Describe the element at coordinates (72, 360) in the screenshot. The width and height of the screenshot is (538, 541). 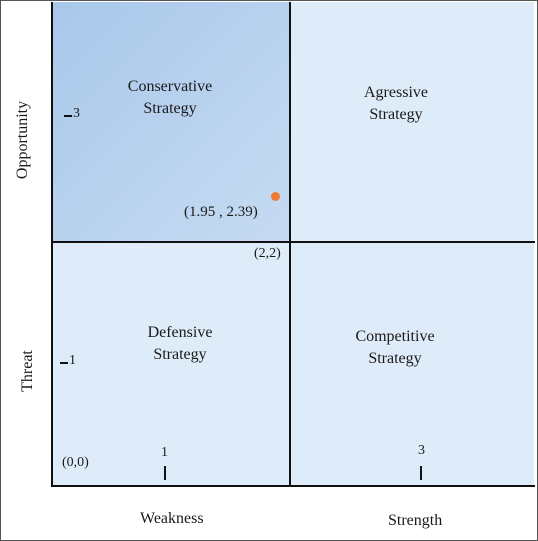
I see `y-tick-label-1: 1` at that location.